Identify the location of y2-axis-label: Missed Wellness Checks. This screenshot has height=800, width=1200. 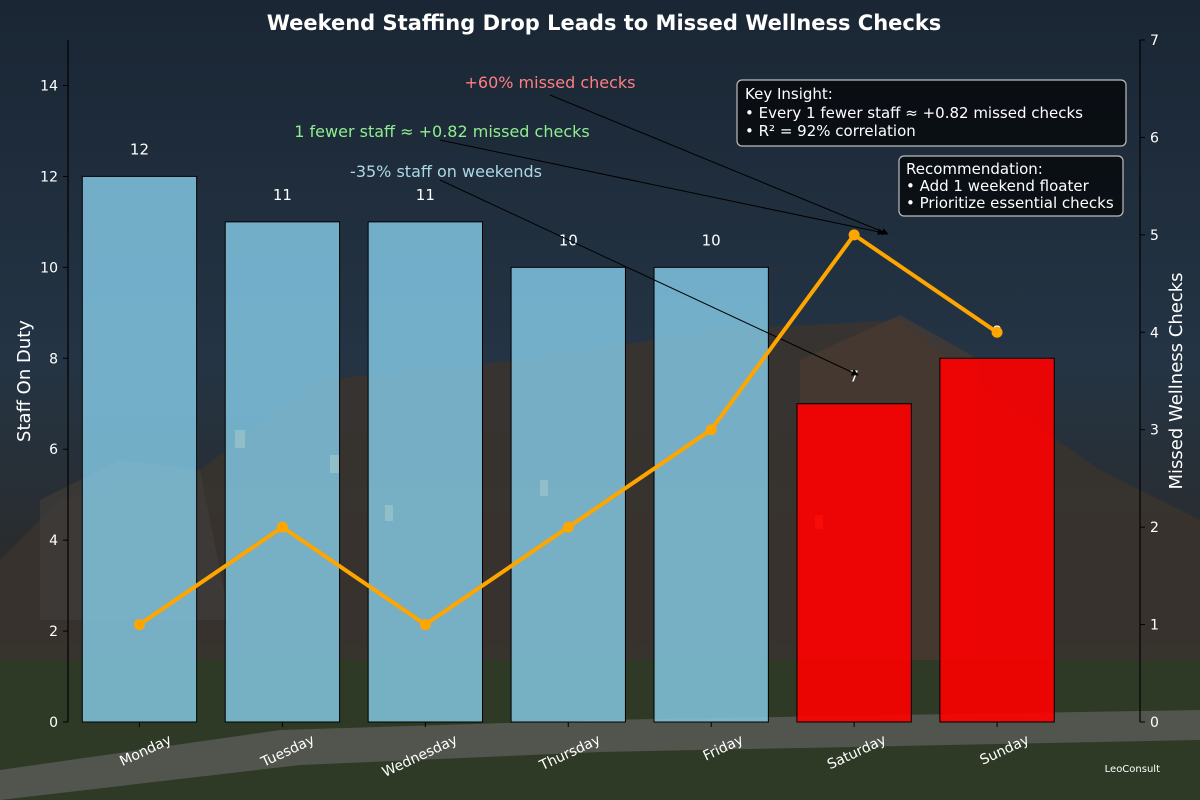
(1176, 380).